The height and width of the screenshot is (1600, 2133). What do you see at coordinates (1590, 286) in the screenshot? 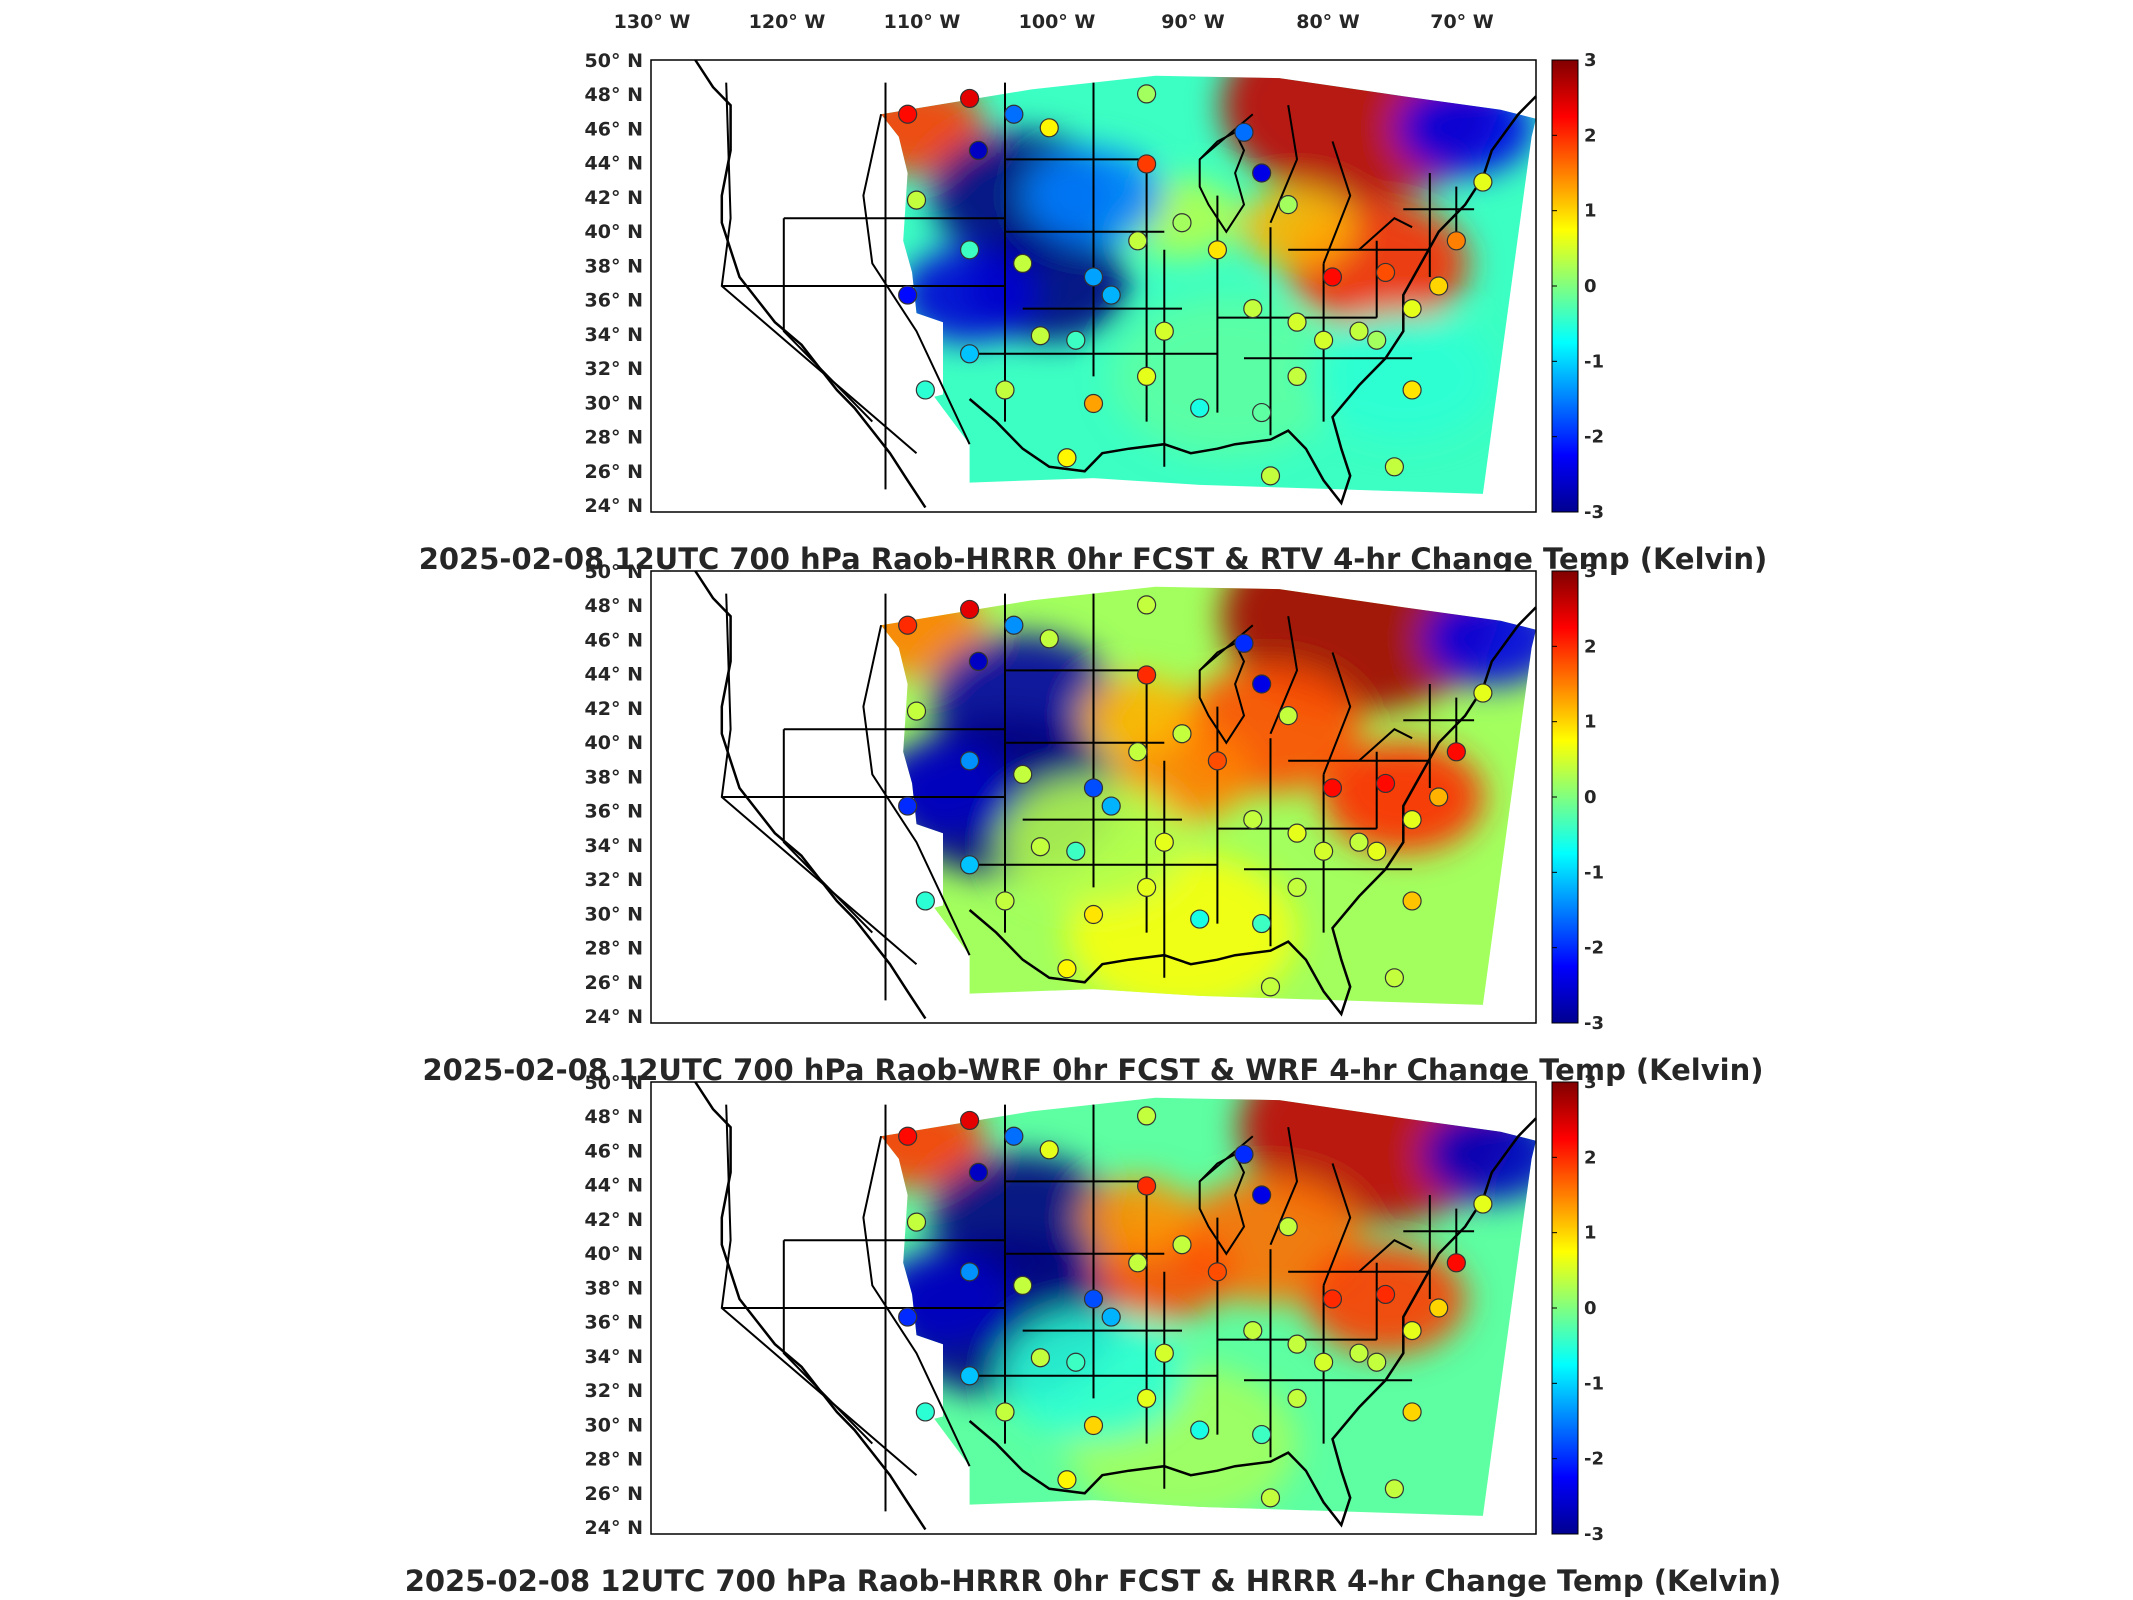
I see `colorbar-tick: 0` at bounding box center [1590, 286].